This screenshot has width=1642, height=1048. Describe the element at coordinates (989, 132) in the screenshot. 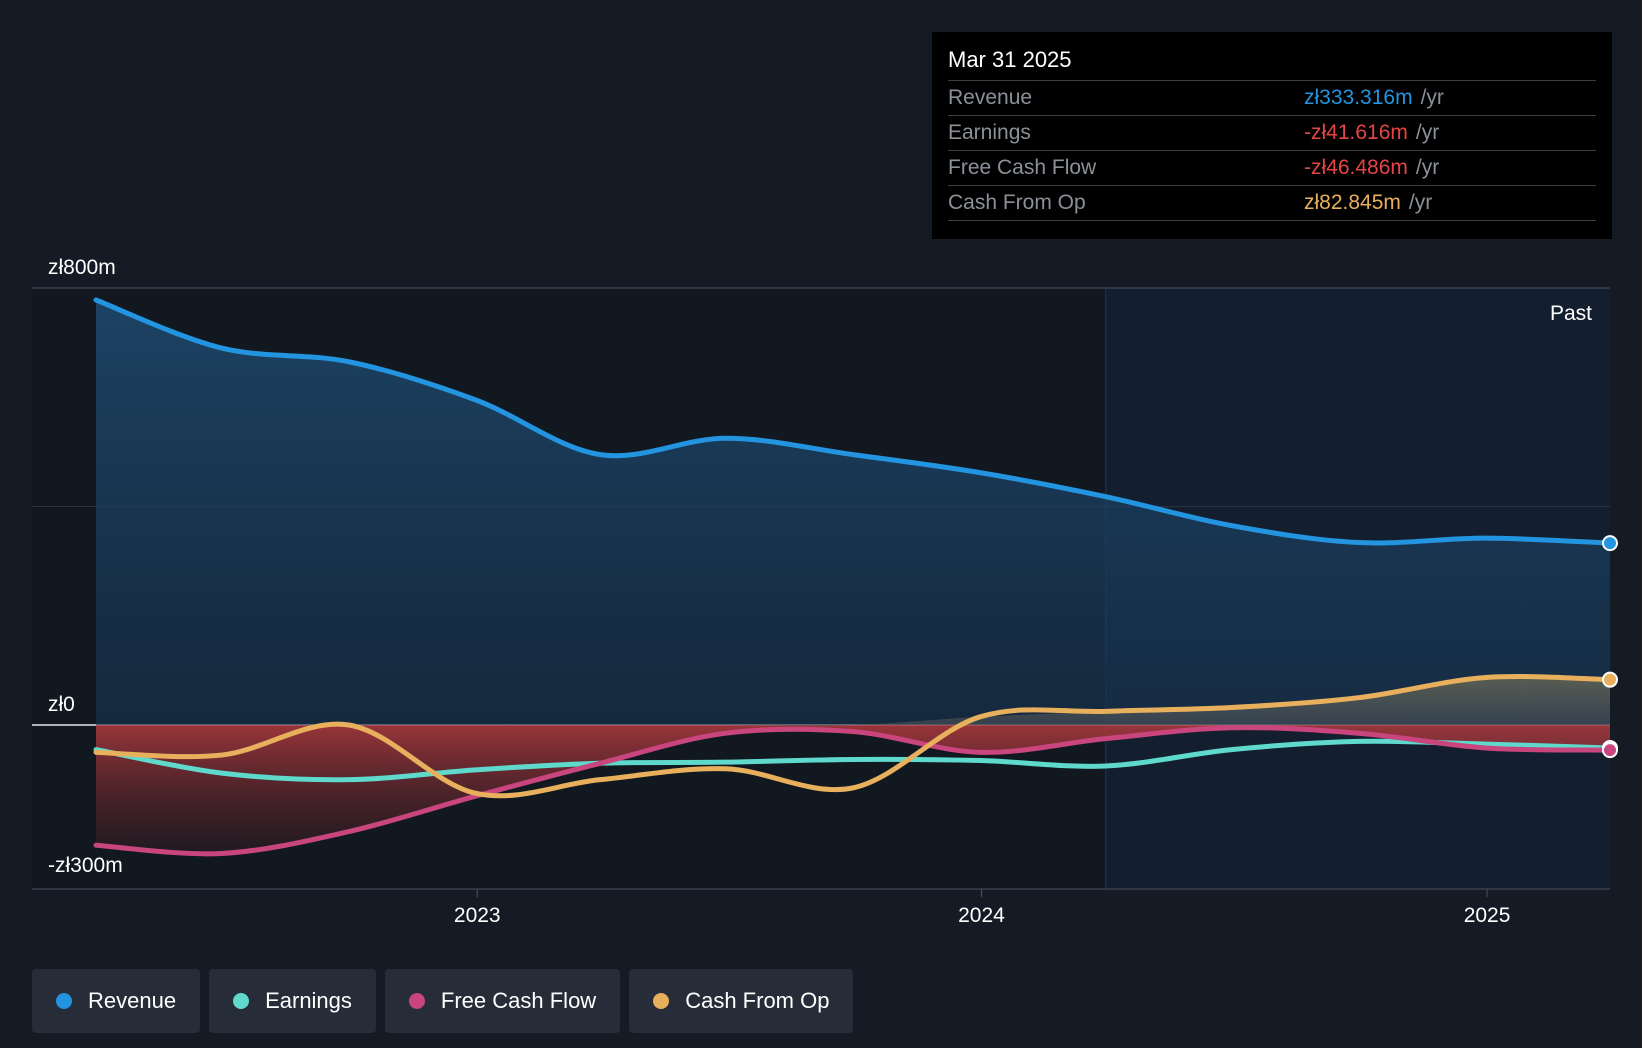

I see `tooltip-label: Earnings` at that location.